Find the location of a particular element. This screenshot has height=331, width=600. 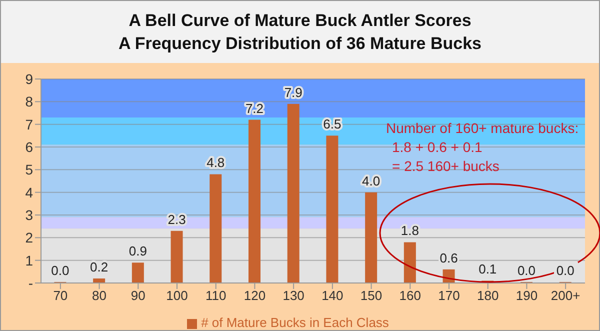

data-label: 2.3 is located at coordinates (177, 219).